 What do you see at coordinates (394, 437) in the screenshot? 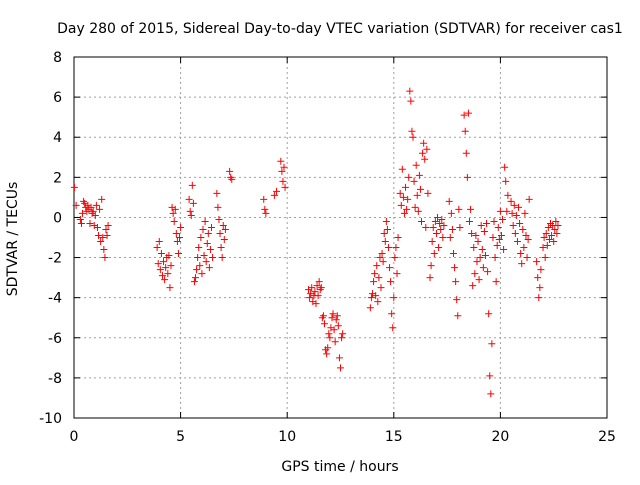
I see `x-tick-label: 15` at bounding box center [394, 437].